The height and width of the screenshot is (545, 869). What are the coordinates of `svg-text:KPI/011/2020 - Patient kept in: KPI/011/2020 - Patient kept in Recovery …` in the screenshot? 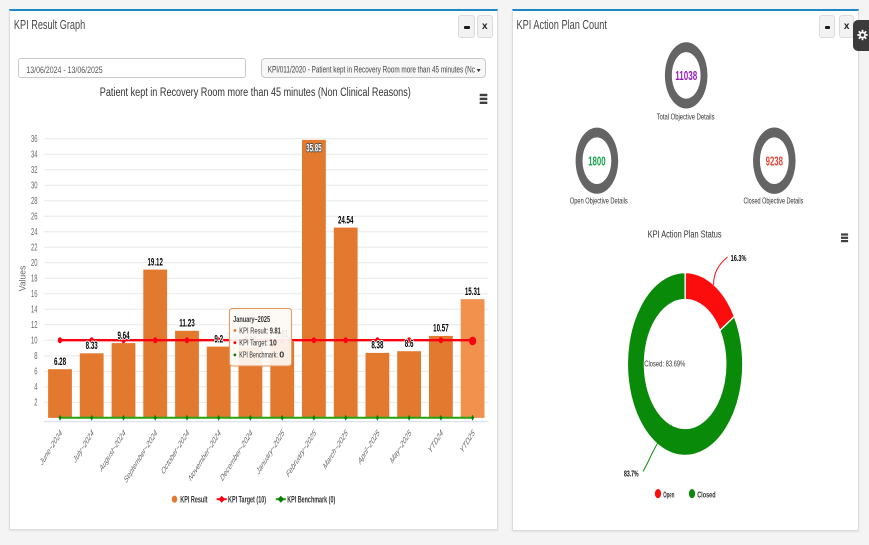 It's located at (371, 70).